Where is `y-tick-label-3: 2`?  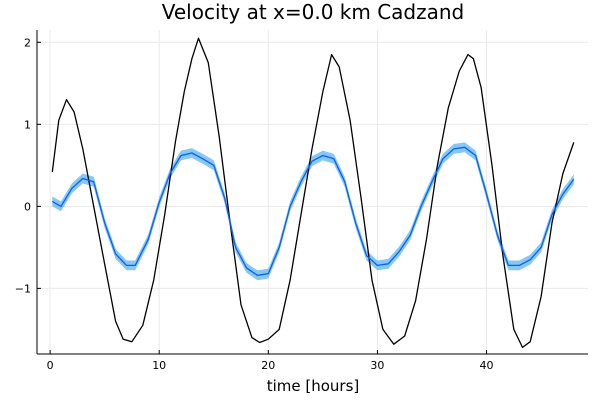 y-tick-label-3: 2 is located at coordinates (27, 42).